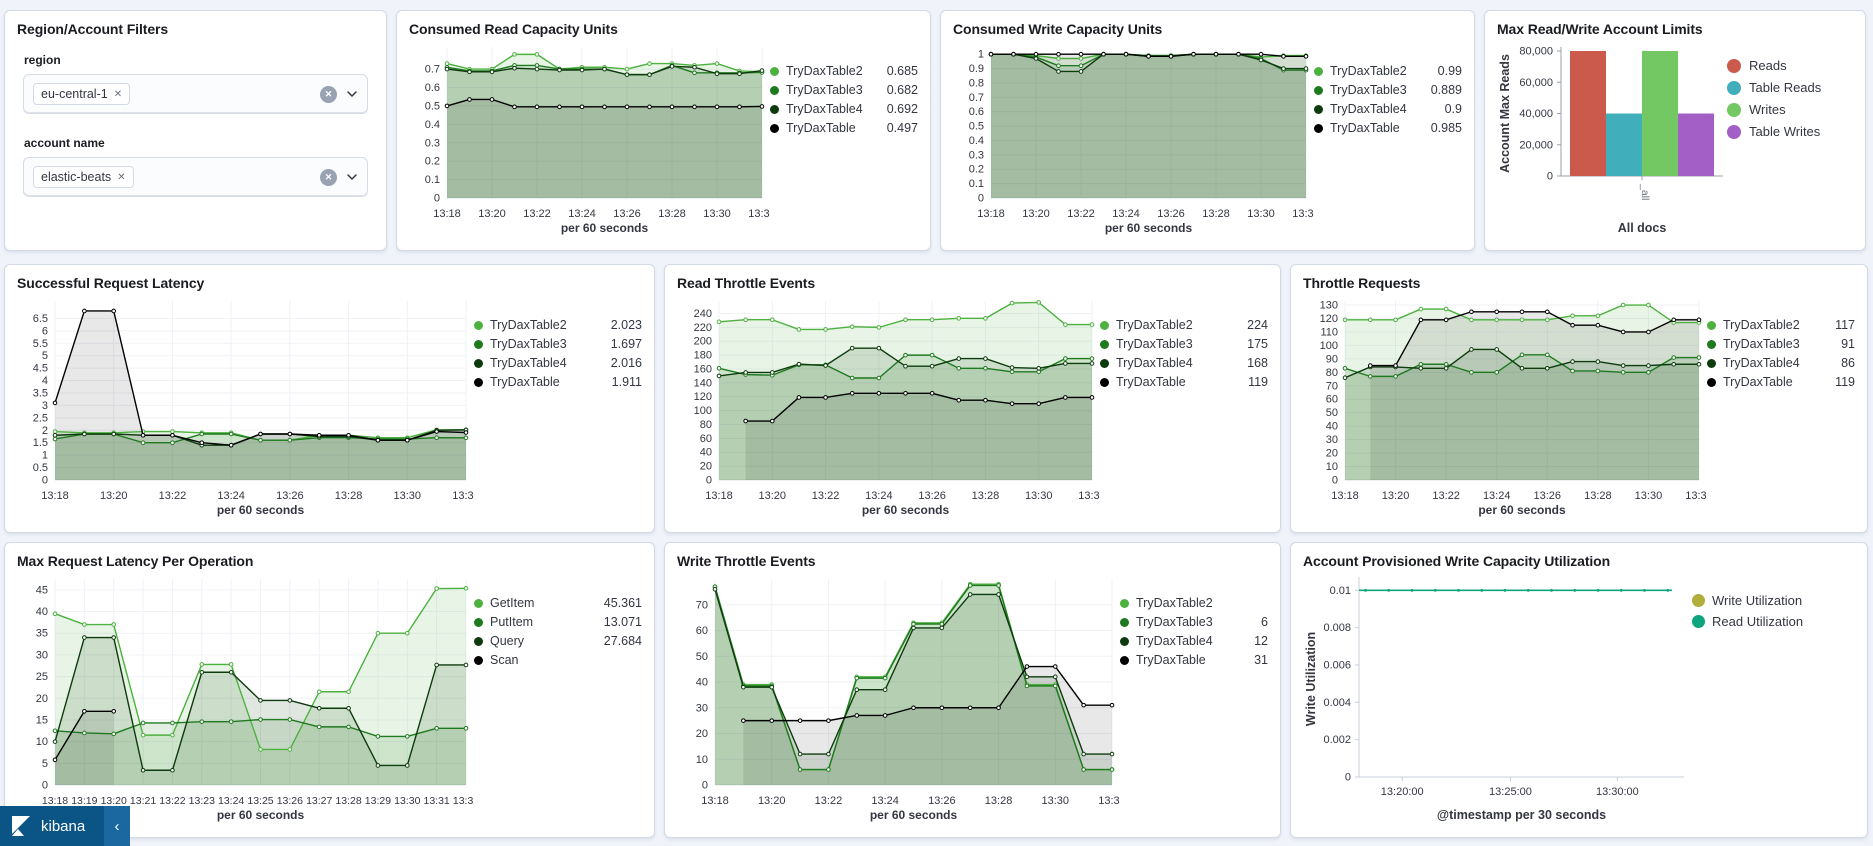 The height and width of the screenshot is (846, 1873). Describe the element at coordinates (117, 826) in the screenshot. I see `collapse-nav-icon: ‹` at that location.